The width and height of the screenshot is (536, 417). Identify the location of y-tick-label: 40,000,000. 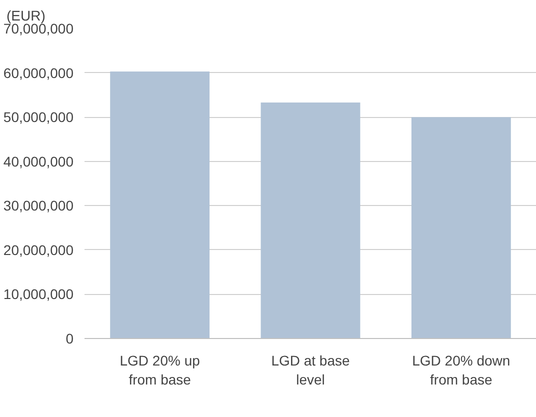
(38, 161).